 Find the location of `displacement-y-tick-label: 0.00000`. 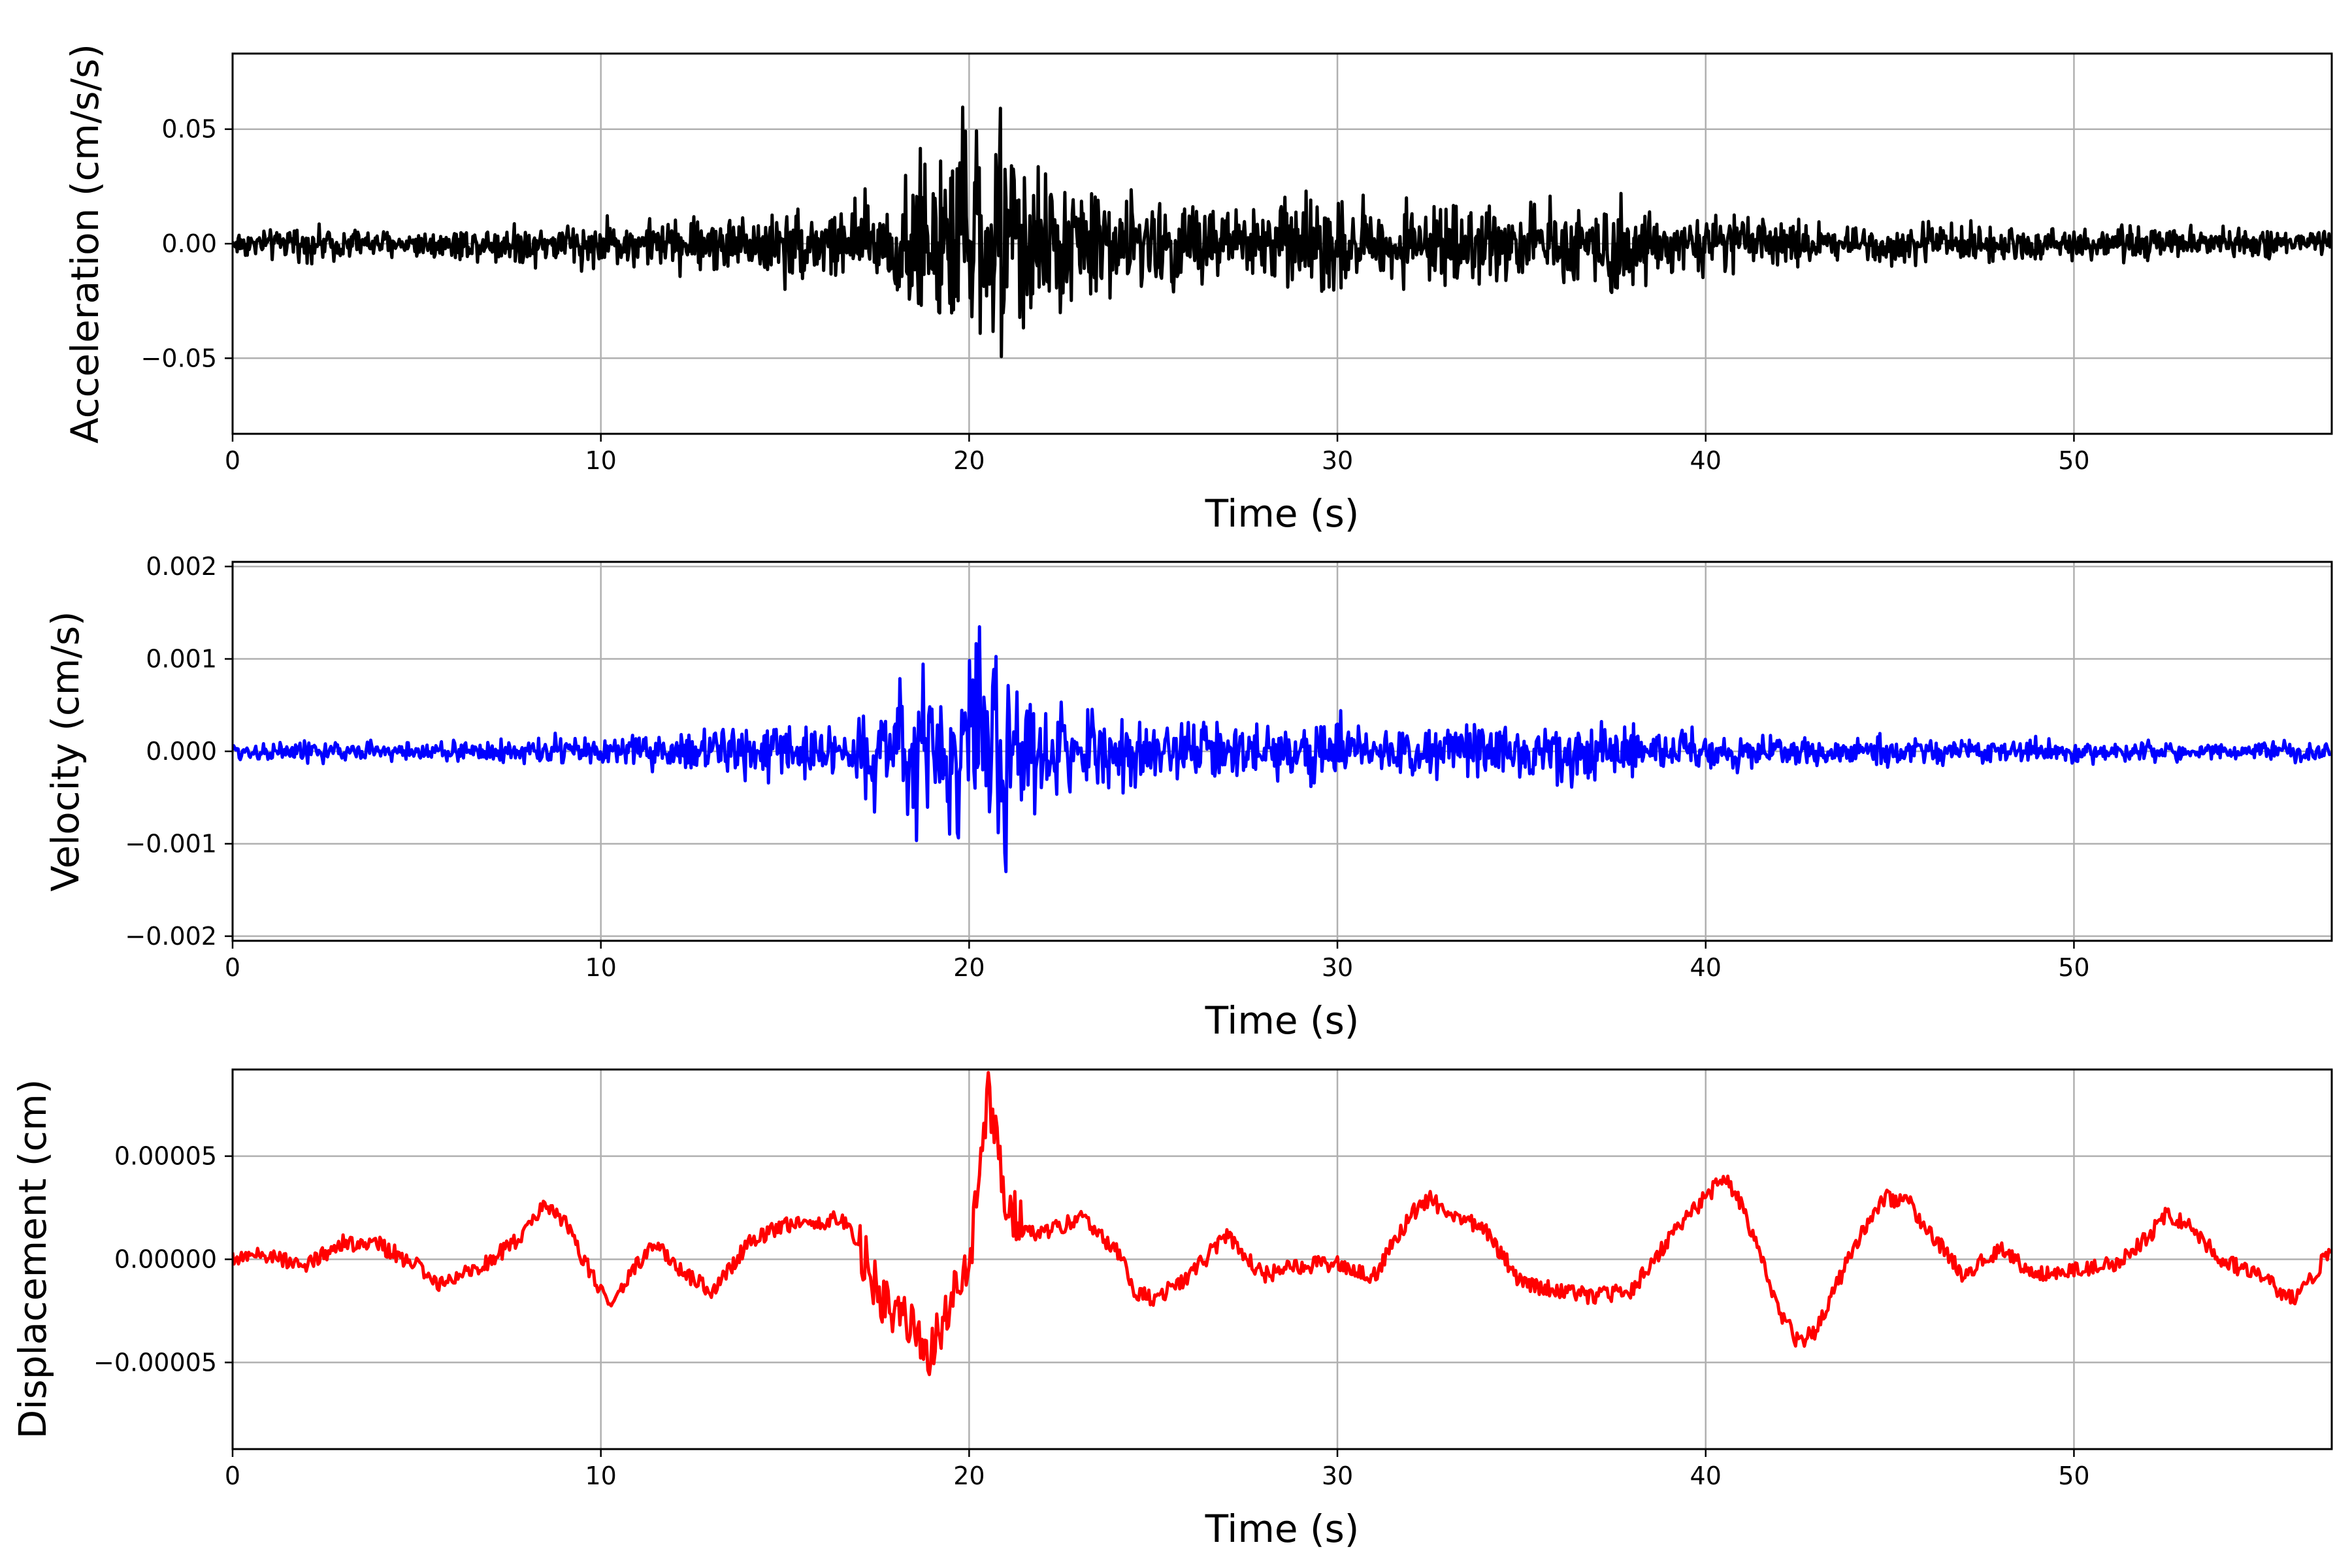

displacement-y-tick-label: 0.00000 is located at coordinates (165, 1259).